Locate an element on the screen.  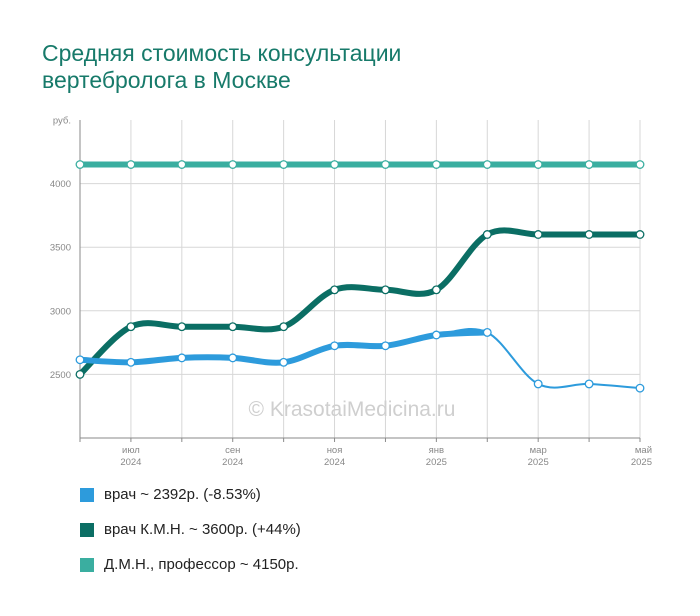
legend-swatch-professor is located at coordinates (87, 565).